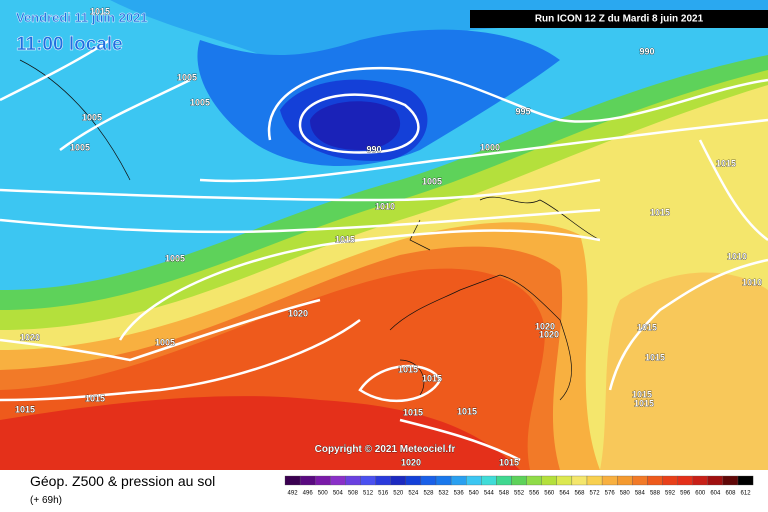 The image size is (768, 512). I want to click on copyright: Copyright © 2021 Meteociel.fr, so click(385, 449).